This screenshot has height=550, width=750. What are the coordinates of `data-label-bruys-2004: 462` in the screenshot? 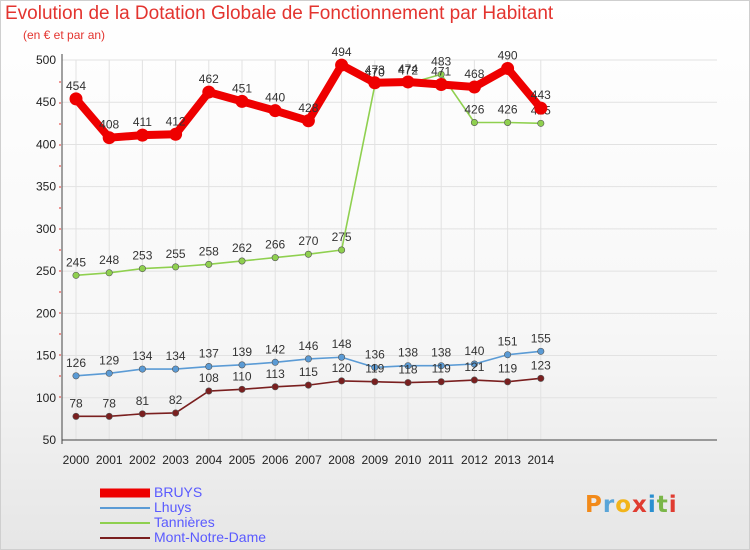 It's located at (209, 79).